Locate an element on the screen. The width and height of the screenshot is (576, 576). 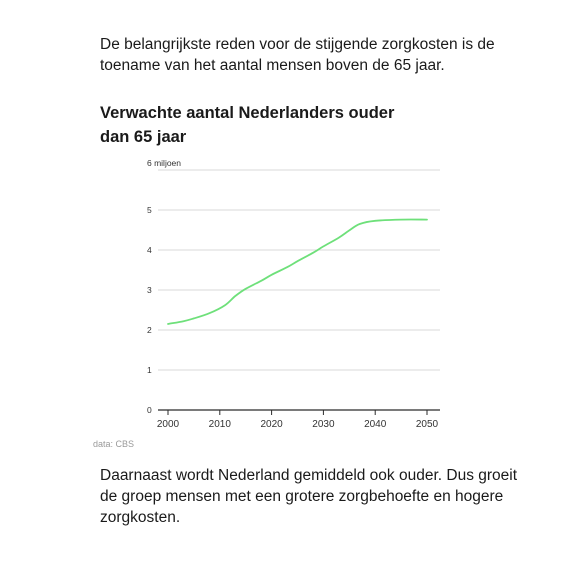
y-tick-label: 0 is located at coordinates (149, 410).